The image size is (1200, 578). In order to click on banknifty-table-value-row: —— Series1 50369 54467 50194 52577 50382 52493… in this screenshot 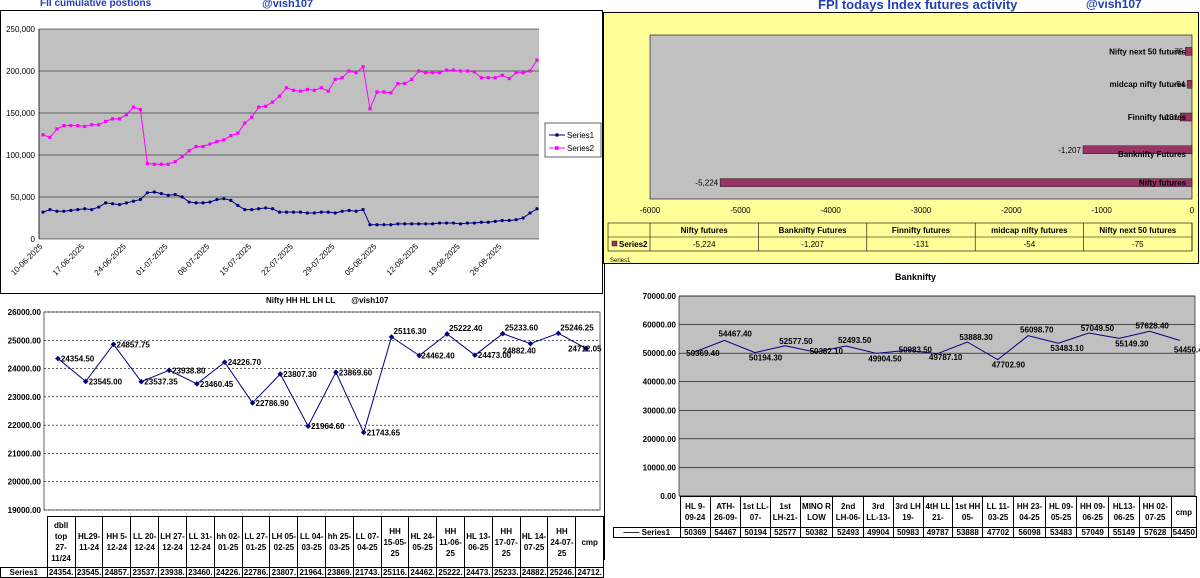, I will do `click(905, 532)`.